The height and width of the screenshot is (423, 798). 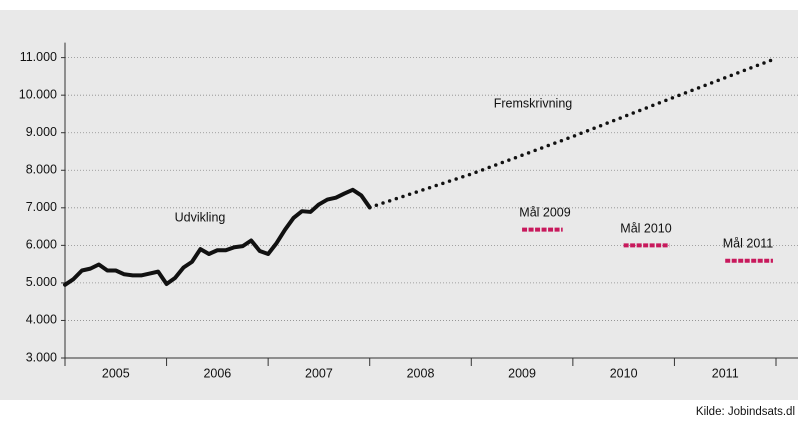 What do you see at coordinates (624, 373) in the screenshot?
I see `x-tick-label: 2010` at bounding box center [624, 373].